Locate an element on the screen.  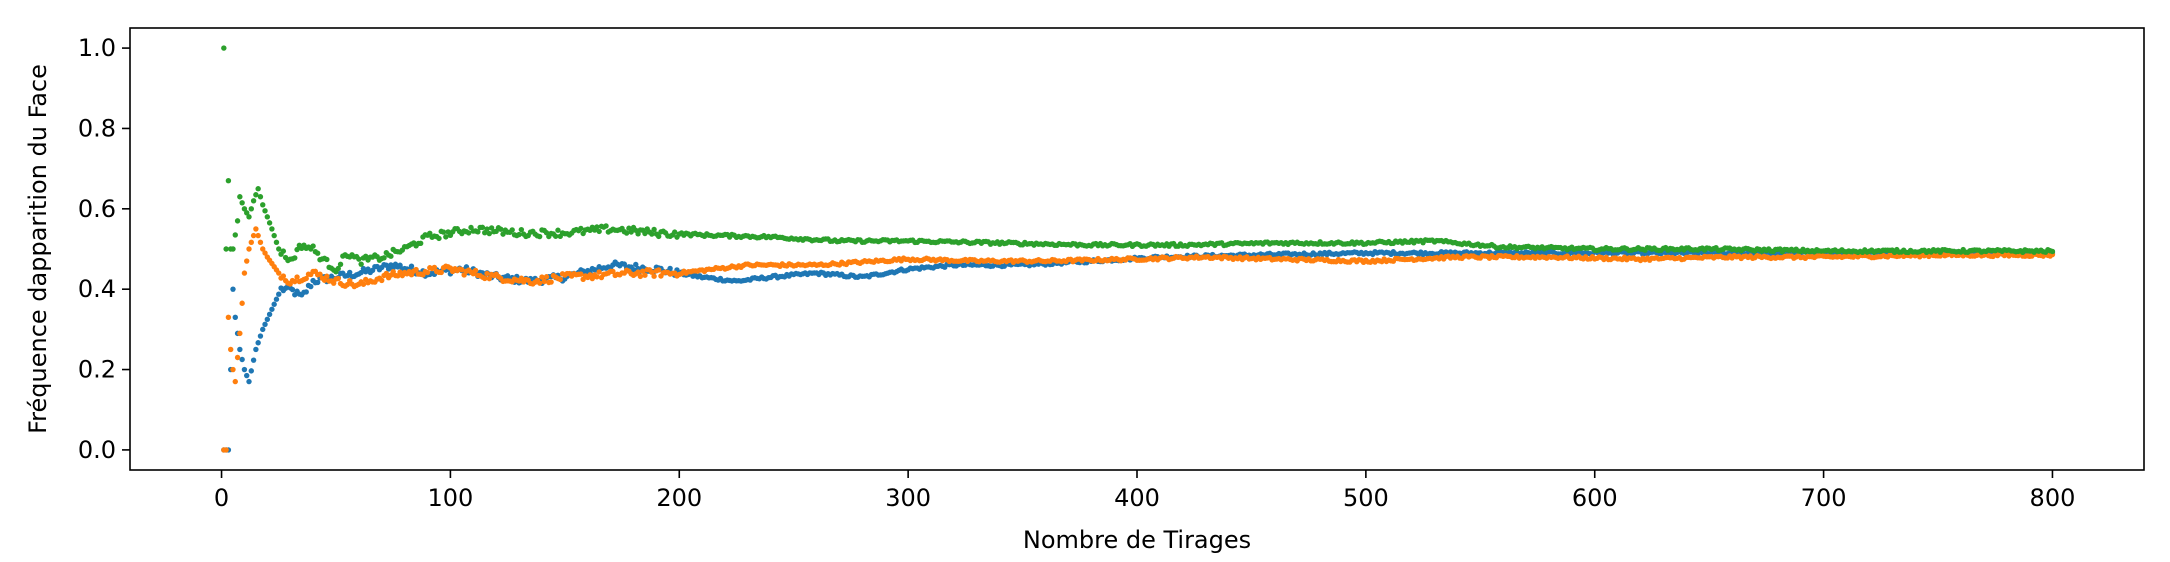
x-tick-label: 500 is located at coordinates (1366, 498).